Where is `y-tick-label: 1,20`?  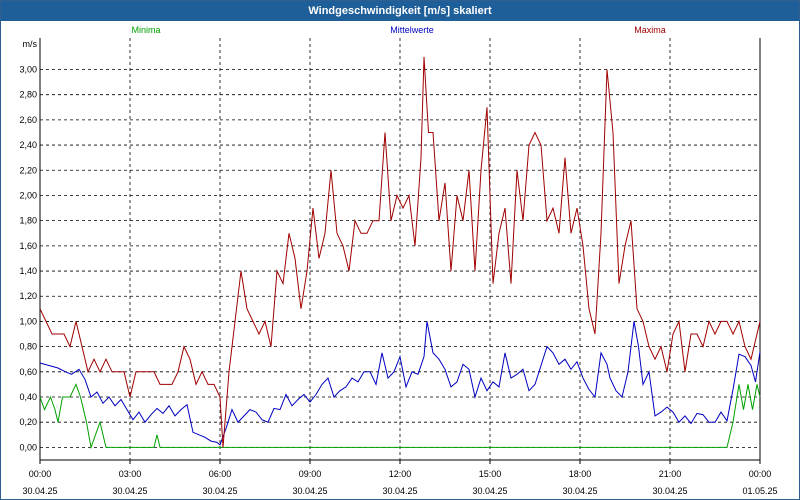
y-tick-label: 1,20 is located at coordinates (28, 296).